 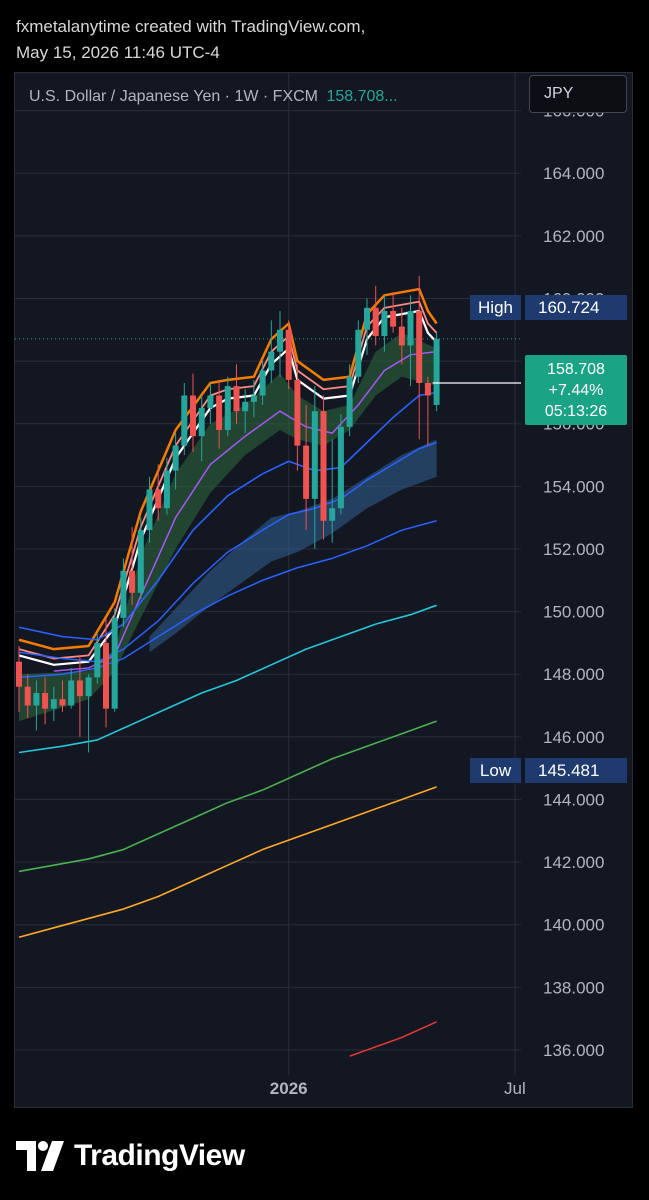 What do you see at coordinates (576, 307) in the screenshot?
I see `high-value-badge: 160.724` at bounding box center [576, 307].